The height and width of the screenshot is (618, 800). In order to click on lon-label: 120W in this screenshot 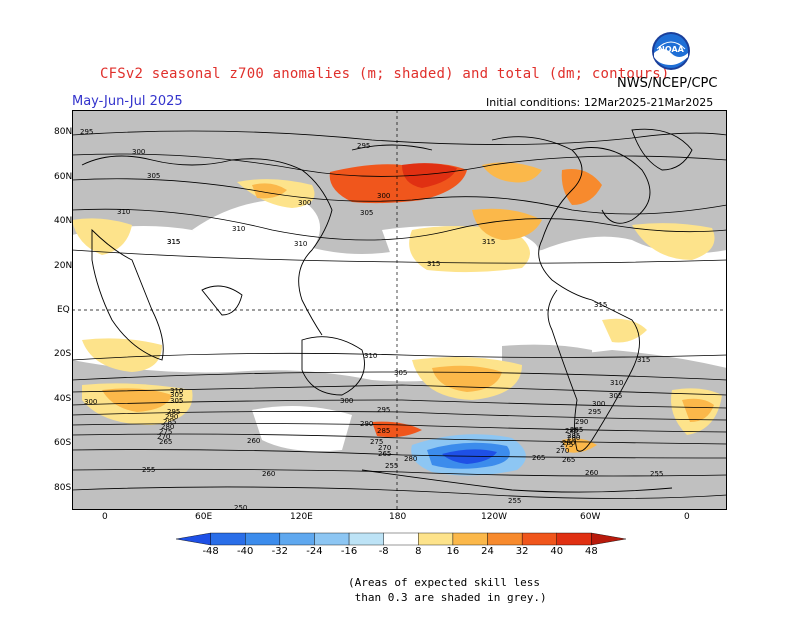, I will do `click(494, 517)`.